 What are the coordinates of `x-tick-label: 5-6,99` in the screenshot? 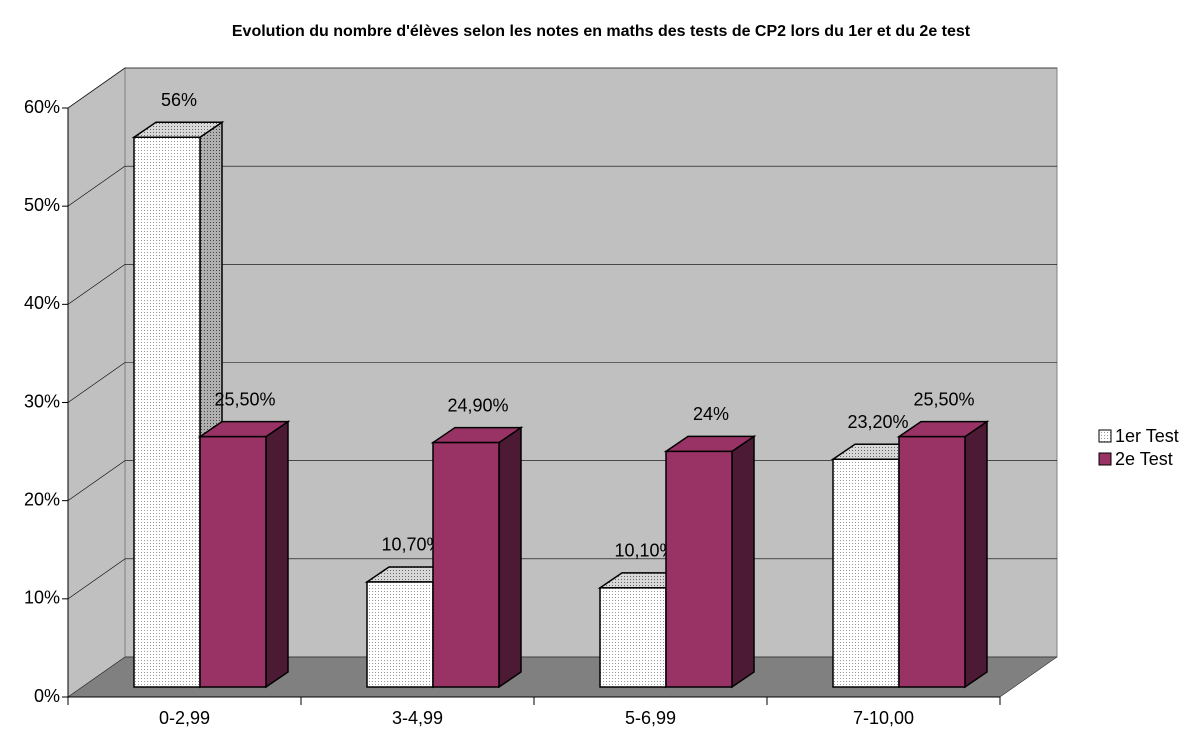 It's located at (650, 718).